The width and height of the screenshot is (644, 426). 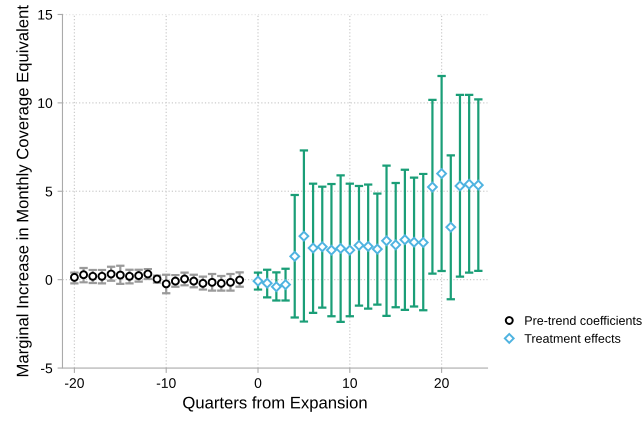 What do you see at coordinates (258, 383) in the screenshot?
I see `x-tick-label: 0` at bounding box center [258, 383].